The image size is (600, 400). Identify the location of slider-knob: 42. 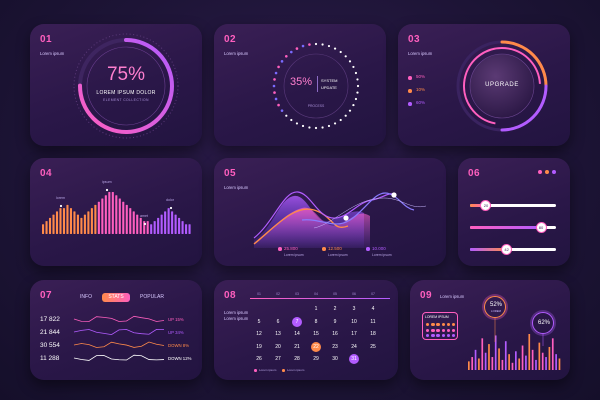
(507, 249).